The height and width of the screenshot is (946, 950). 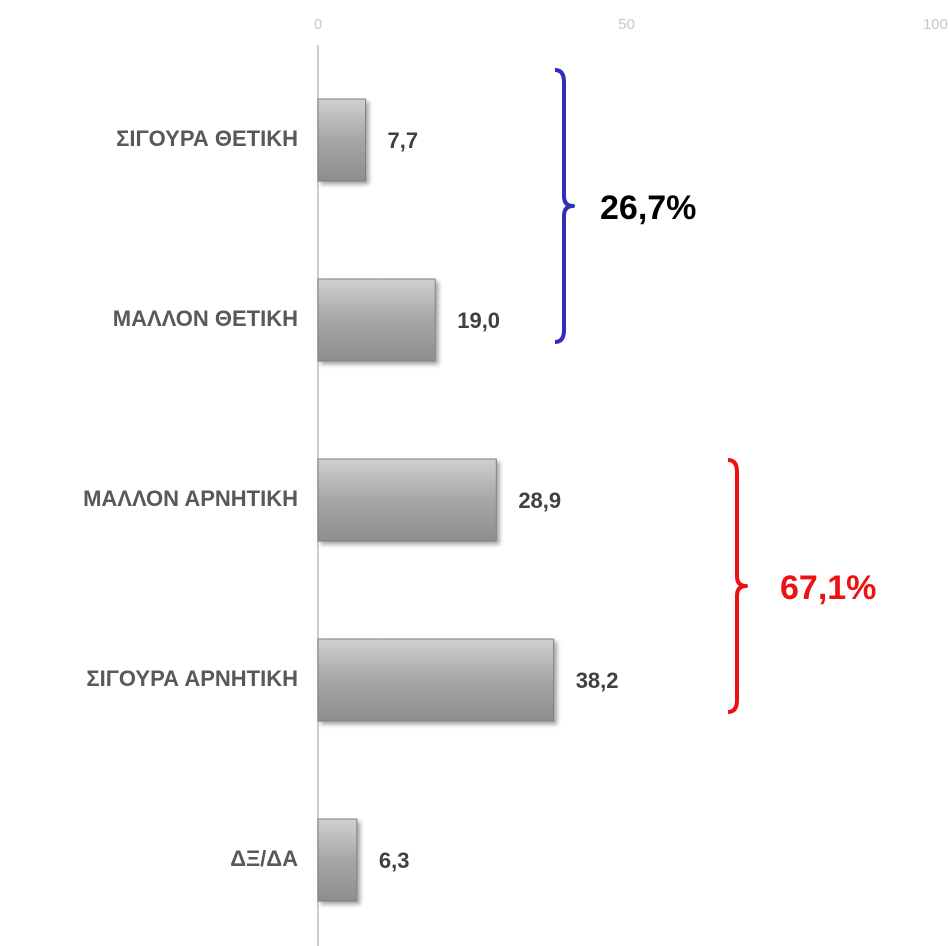 I want to click on value-label: 7,7, so click(x=403, y=140).